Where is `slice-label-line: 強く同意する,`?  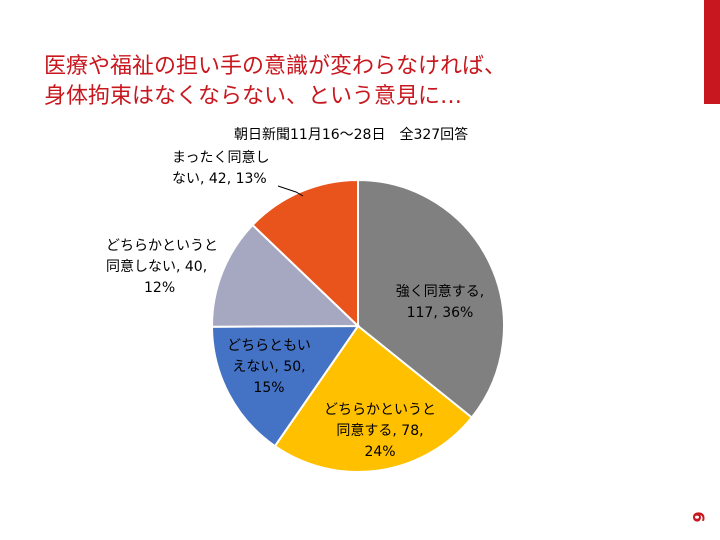
slice-label-line: 強く同意する, is located at coordinates (440, 292).